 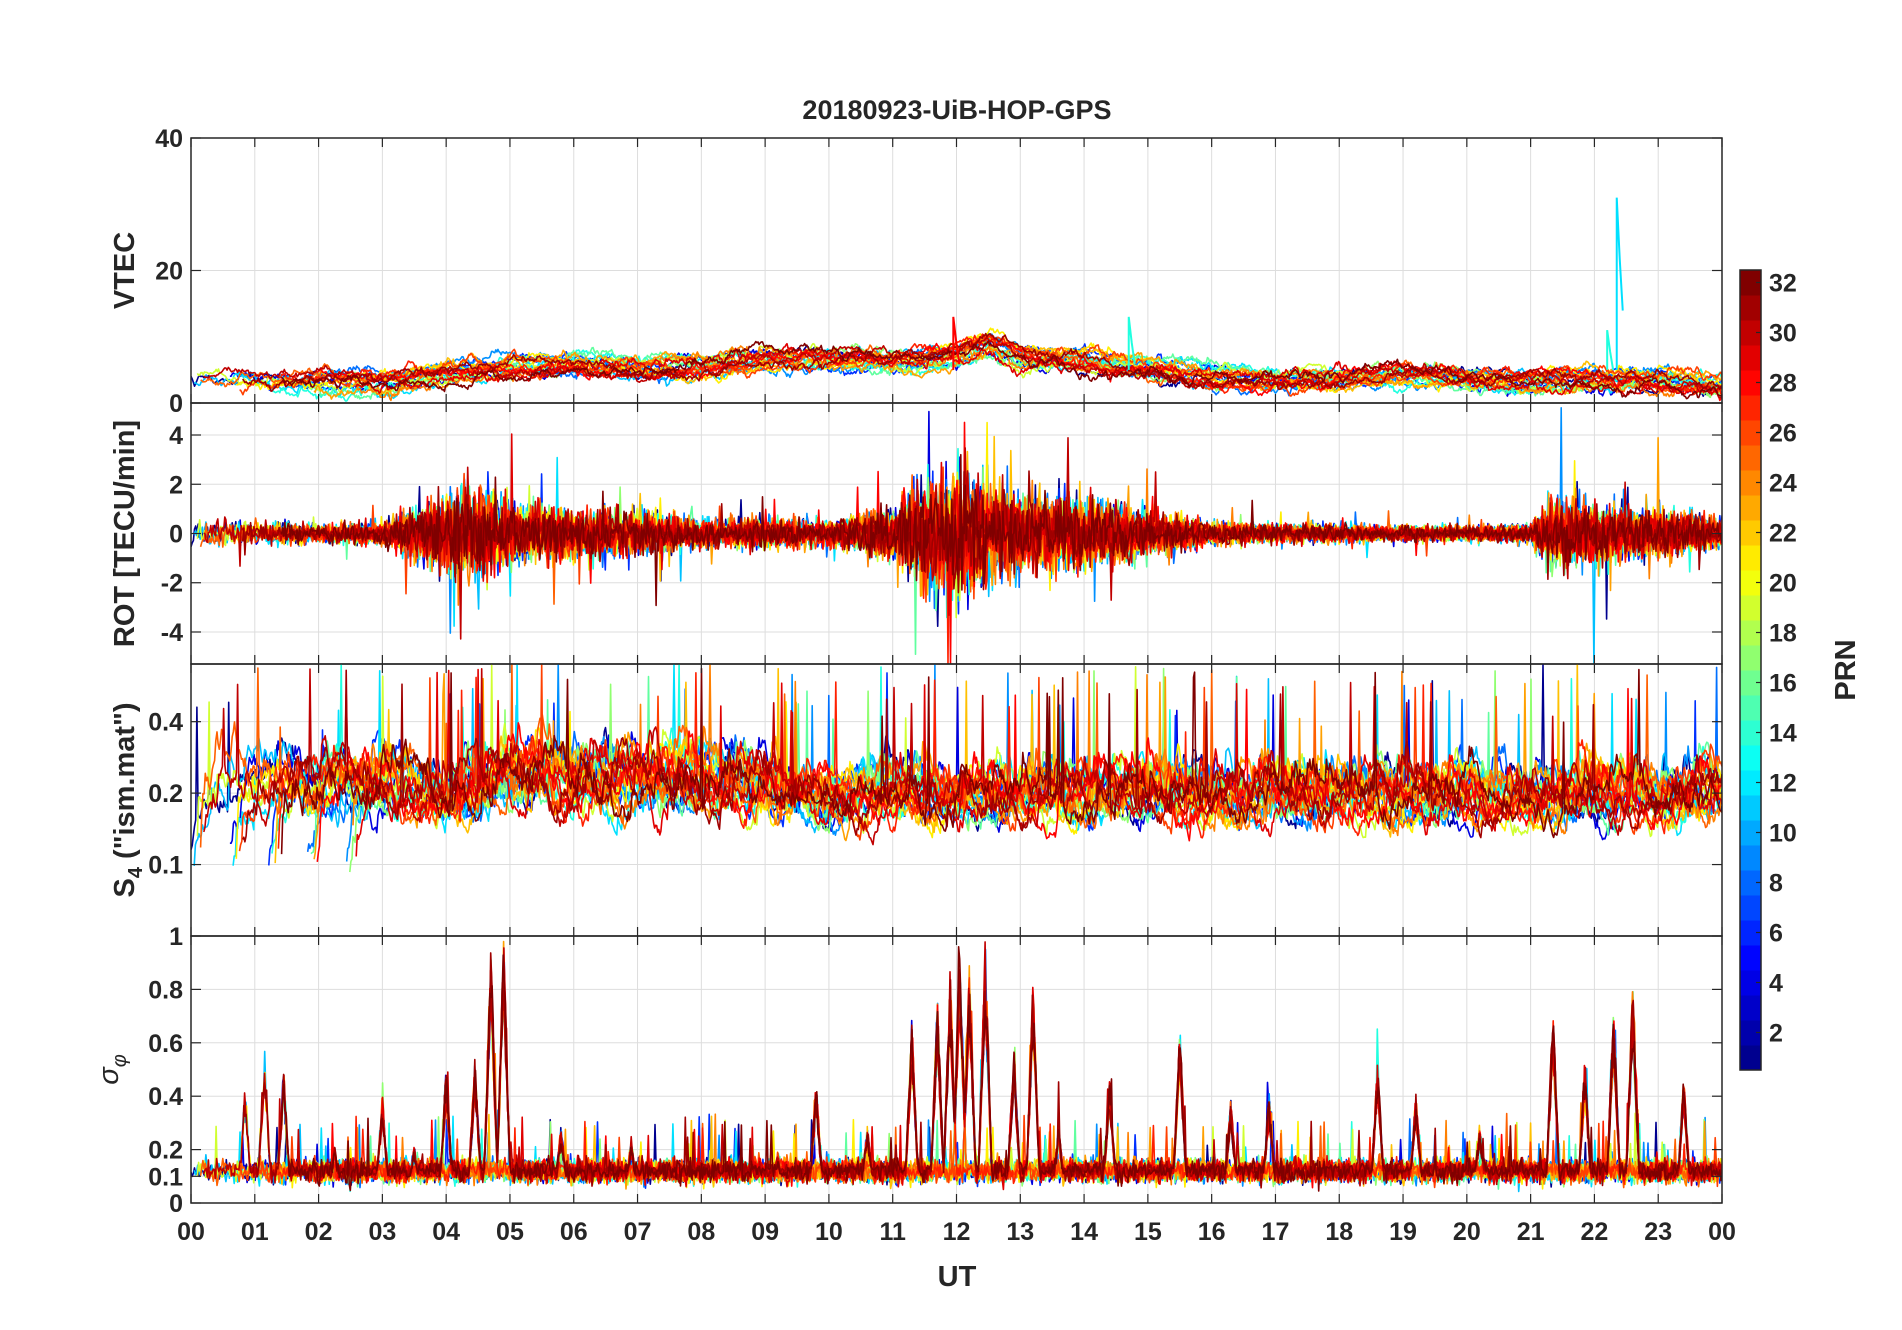 I want to click on x-tick-label: 09, so click(x=765, y=1232).